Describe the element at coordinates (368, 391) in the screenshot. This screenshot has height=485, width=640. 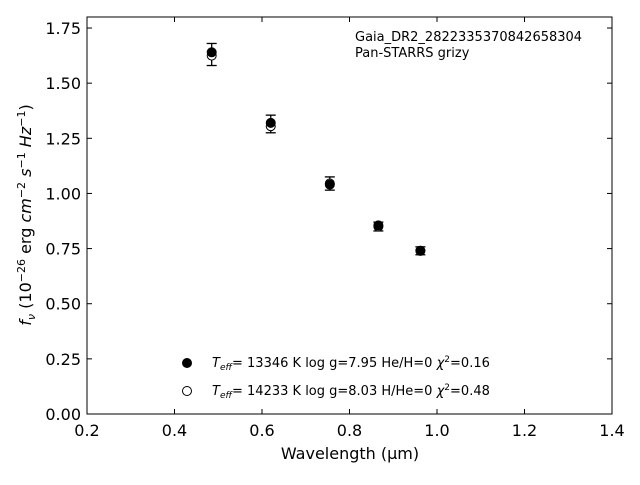
I see `legend-params-open: log g=8.03 H/He=0` at that location.